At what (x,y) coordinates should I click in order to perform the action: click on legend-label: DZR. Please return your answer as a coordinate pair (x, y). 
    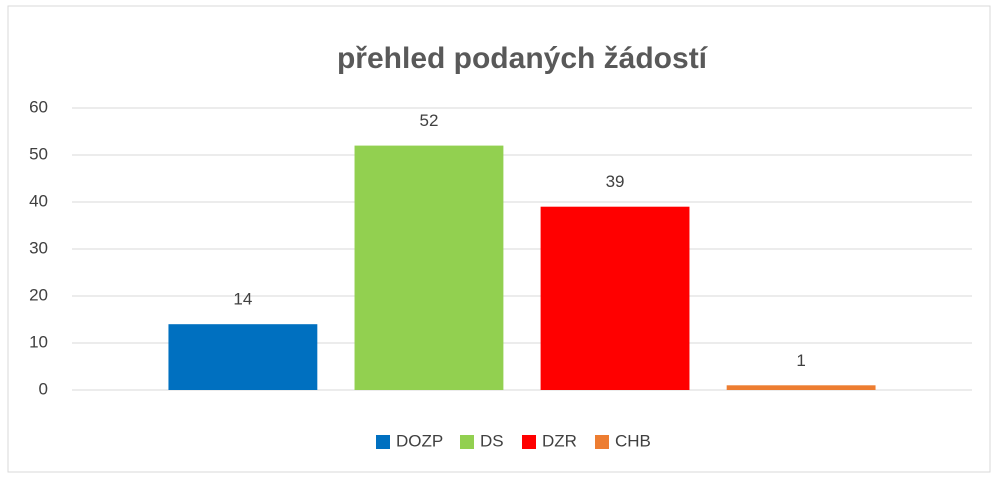
    Looking at the image, I should click on (559, 440).